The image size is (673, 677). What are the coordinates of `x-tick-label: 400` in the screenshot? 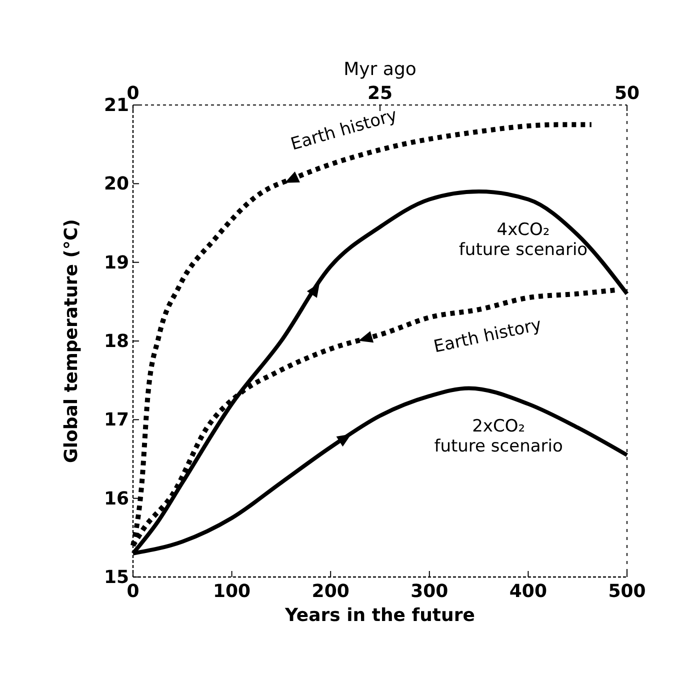 It's located at (528, 591).